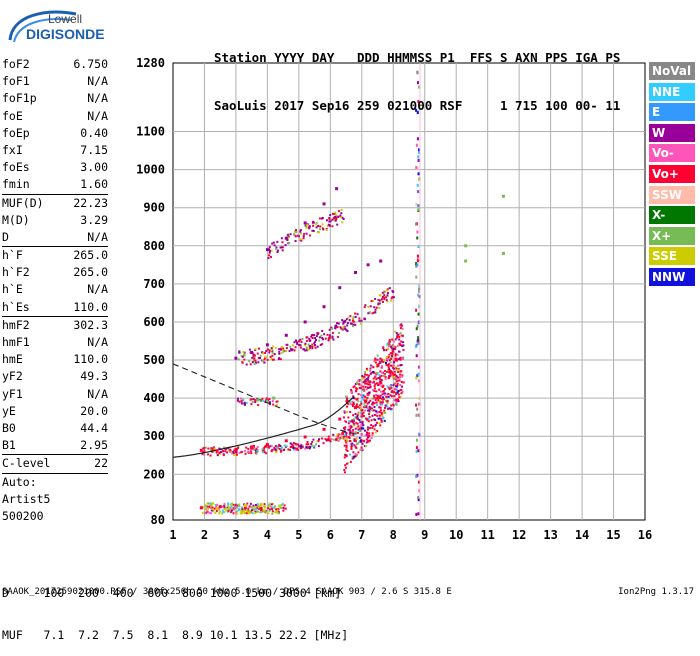 Image resolution: width=700 pixels, height=656 pixels. What do you see at coordinates (90, 64) in the screenshot?
I see `param-value: 6.750` at bounding box center [90, 64].